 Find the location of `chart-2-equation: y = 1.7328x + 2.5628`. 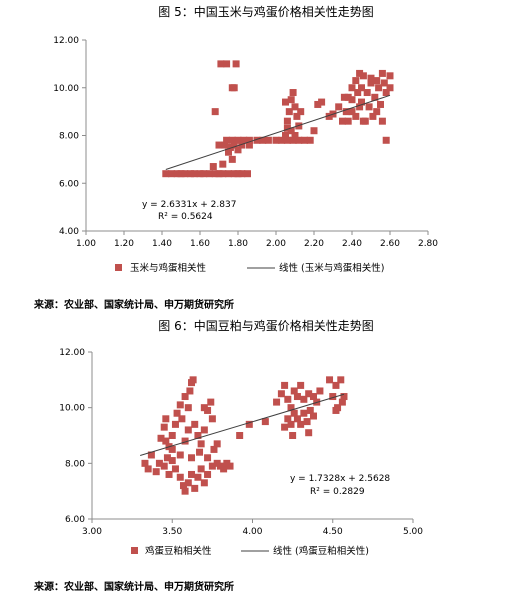

chart-2-equation: y = 1.7328x + 2.5628 is located at coordinates (340, 479).